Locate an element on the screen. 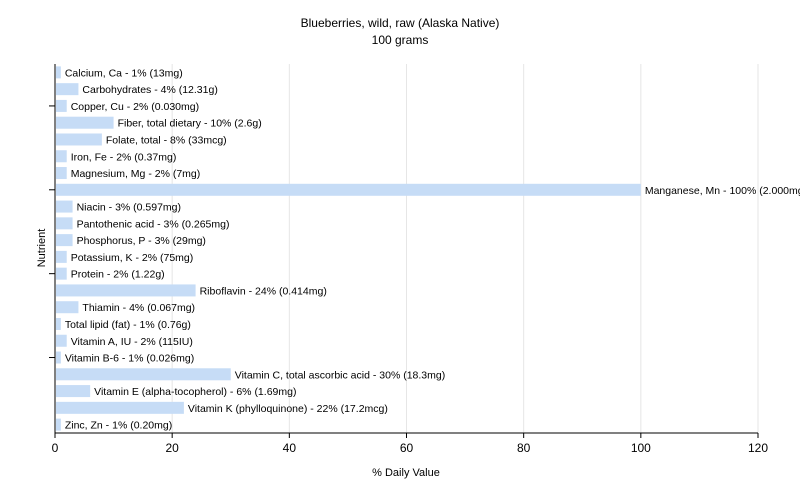 The width and height of the screenshot is (800, 500). bar-label: Fiber, total dietary - 10% (2.6g) is located at coordinates (190, 124).